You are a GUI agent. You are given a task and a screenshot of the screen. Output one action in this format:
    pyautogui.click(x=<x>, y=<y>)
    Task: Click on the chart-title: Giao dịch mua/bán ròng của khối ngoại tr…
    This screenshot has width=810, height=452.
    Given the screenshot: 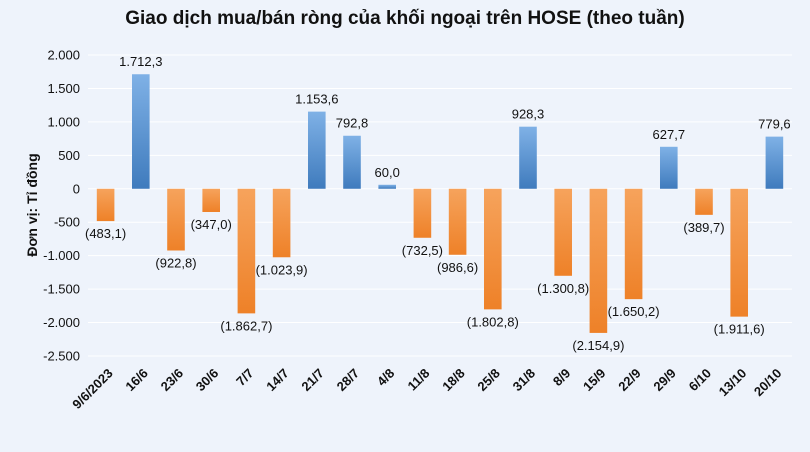 What is the action you would take?
    pyautogui.click(x=405, y=18)
    